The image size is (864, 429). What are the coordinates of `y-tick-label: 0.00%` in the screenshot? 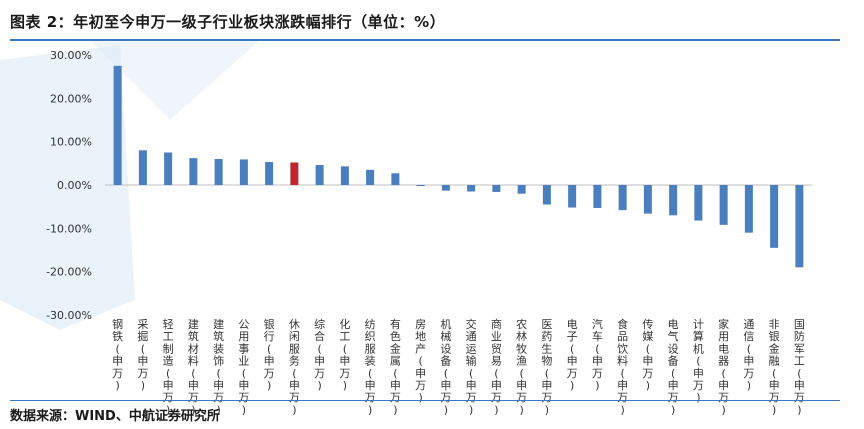 It's located at (74, 185).